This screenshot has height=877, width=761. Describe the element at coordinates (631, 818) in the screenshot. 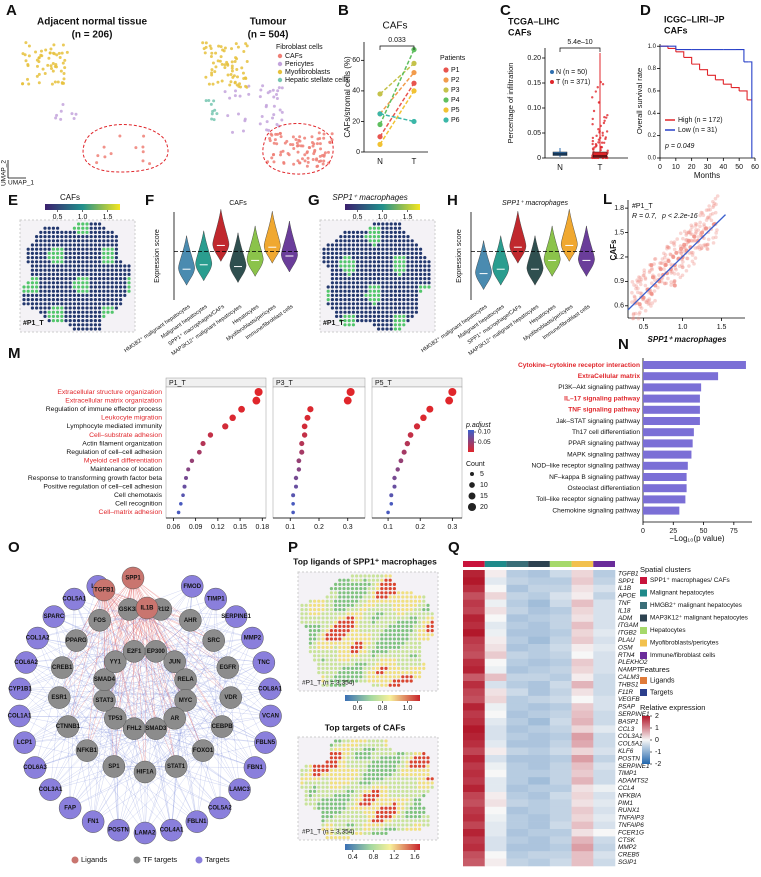

I see `gene-label: TNFAIP3` at that location.